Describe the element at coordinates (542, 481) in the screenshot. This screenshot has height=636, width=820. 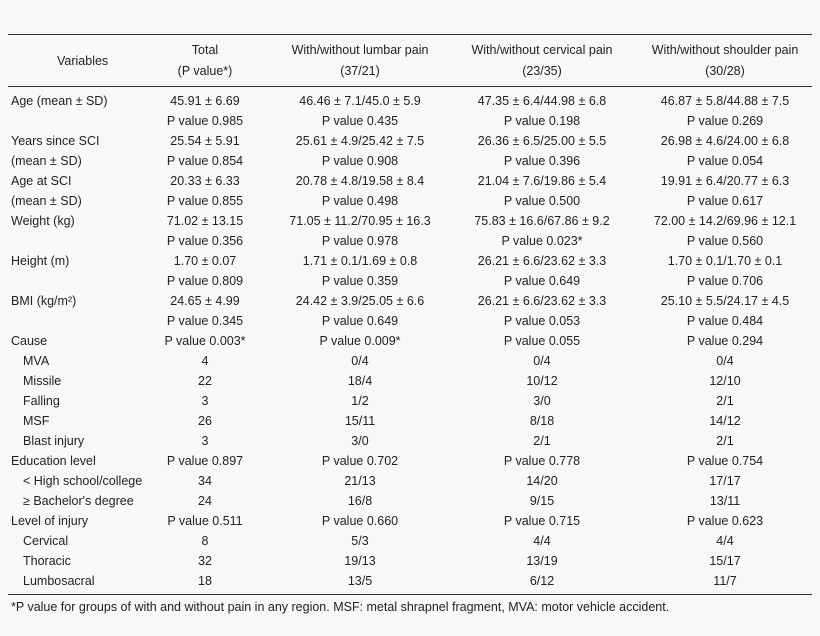
I see `cell-cervical: 14/20` at that location.